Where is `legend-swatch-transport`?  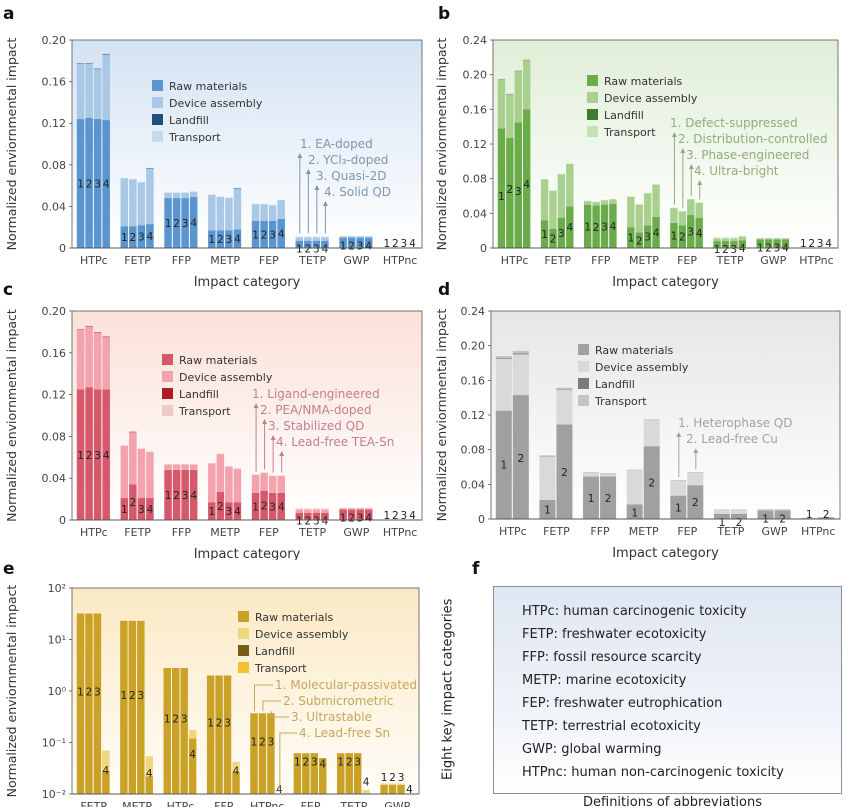
legend-swatch-transport is located at coordinates (592, 131).